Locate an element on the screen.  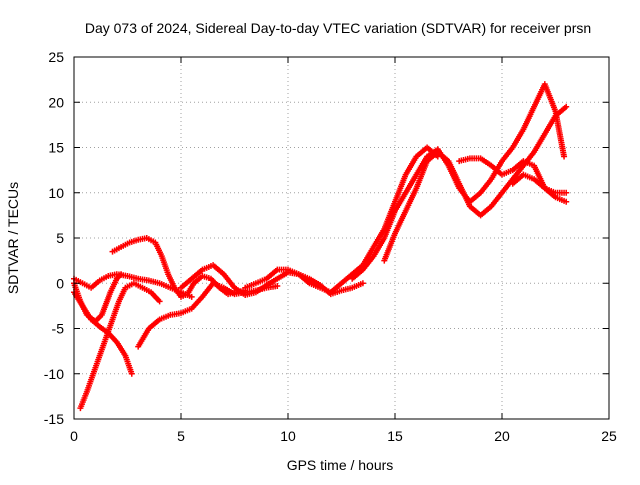
y-tick-label: -15 is located at coordinates (54, 419).